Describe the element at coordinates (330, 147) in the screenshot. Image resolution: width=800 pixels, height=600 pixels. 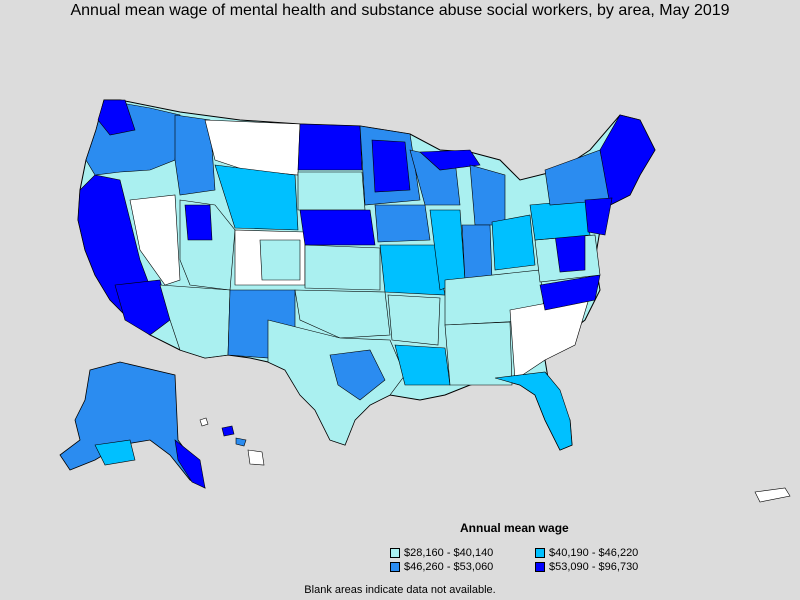
I see `region-north-dakota` at that location.